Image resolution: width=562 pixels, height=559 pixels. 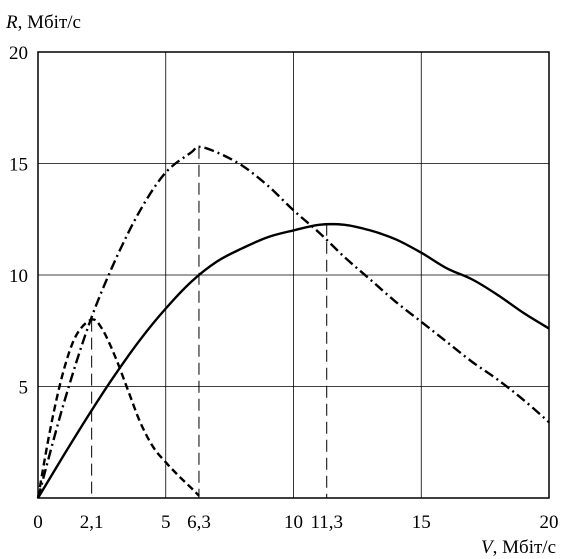 What do you see at coordinates (166, 522) in the screenshot?
I see `x-tick-label: 5` at bounding box center [166, 522].